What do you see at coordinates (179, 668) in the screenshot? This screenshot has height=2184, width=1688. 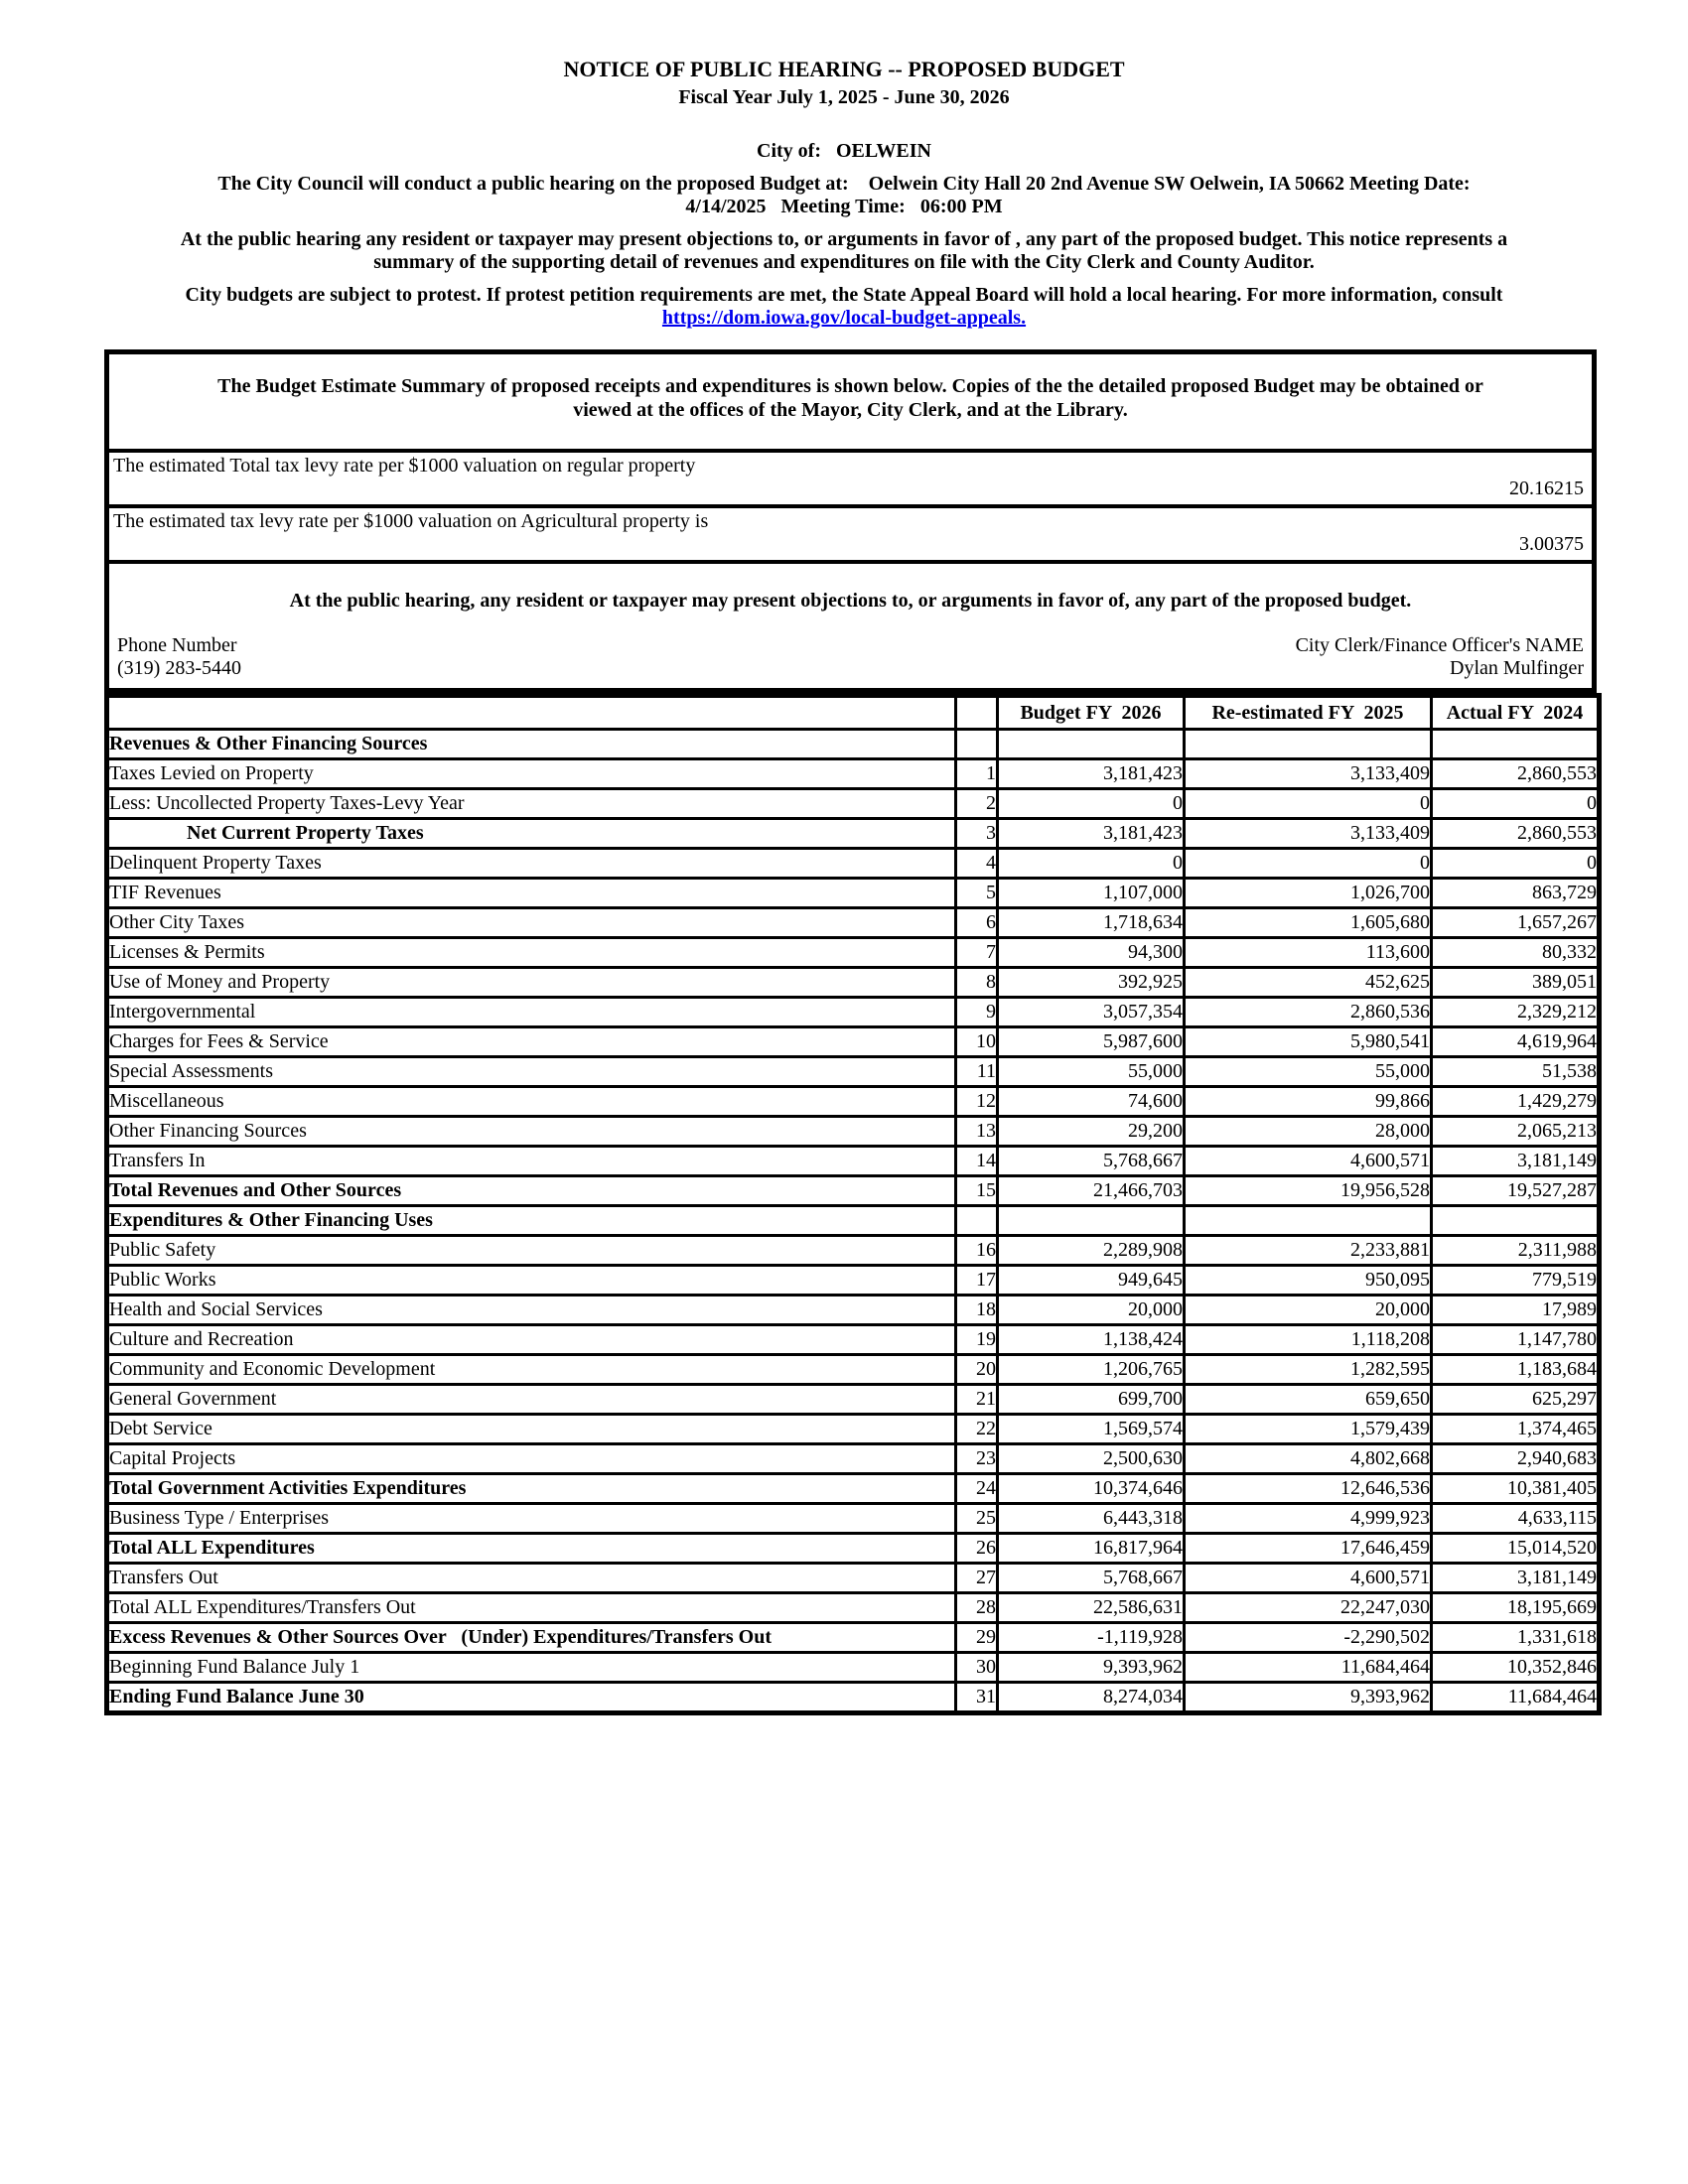 I see `phone-number: (319) 283-5440` at bounding box center [179, 668].